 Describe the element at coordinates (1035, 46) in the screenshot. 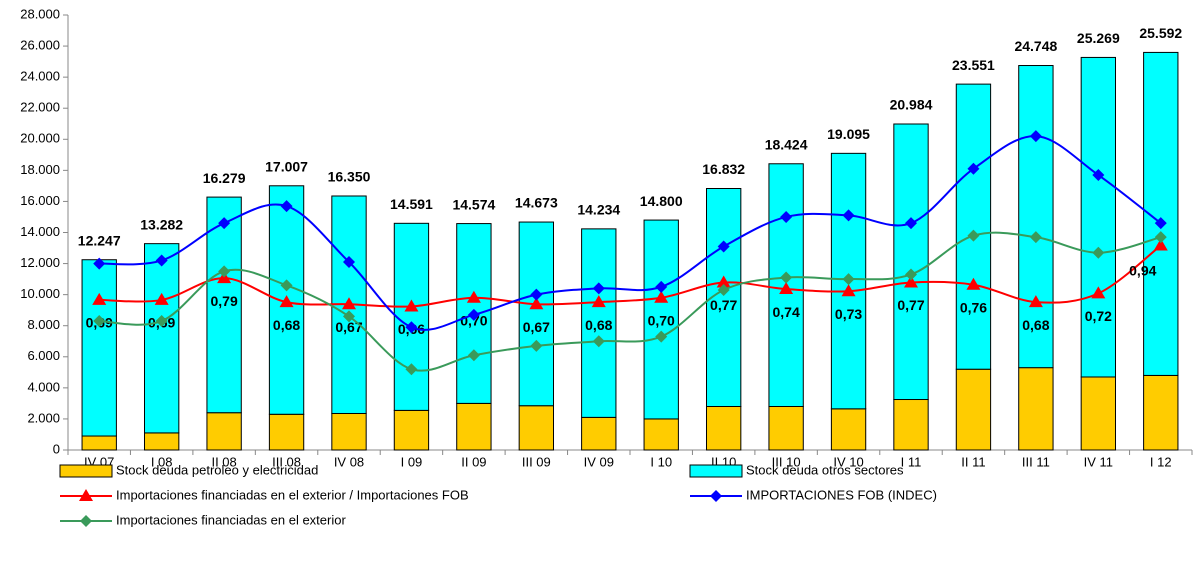

I see `total-label: 24.748` at that location.